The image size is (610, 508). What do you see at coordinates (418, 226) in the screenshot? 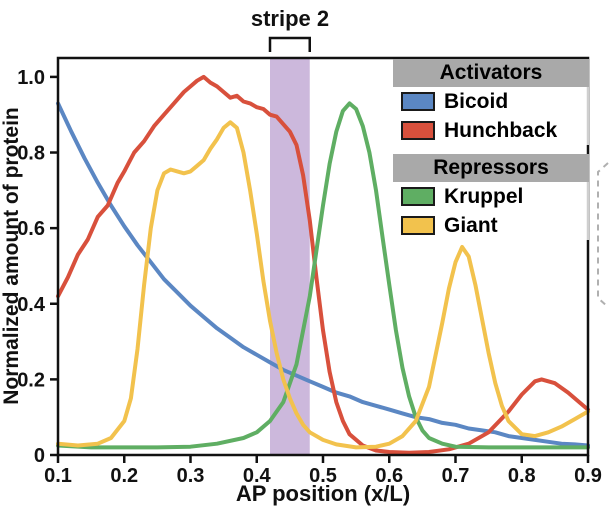
I see `giant-color-swatch` at bounding box center [418, 226].